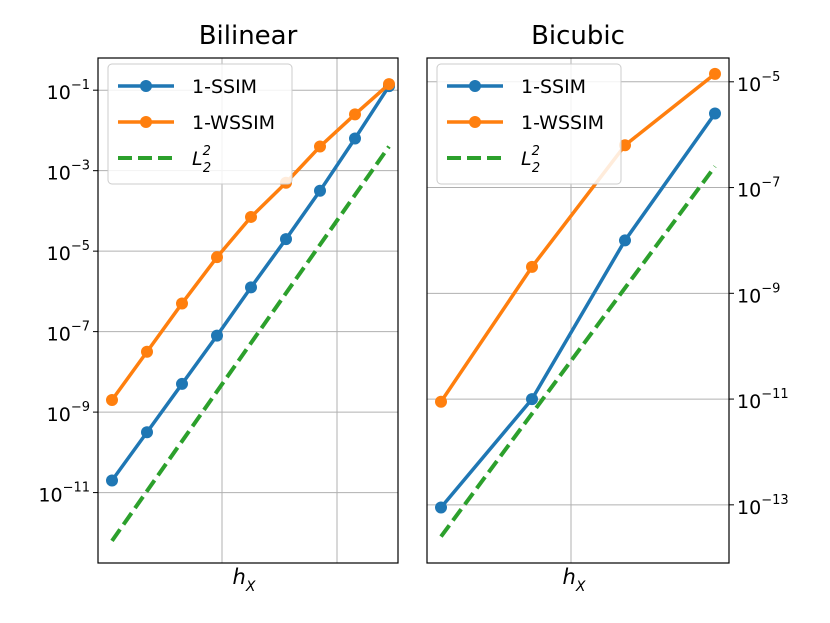  I want to click on chart-title: Bicubic, so click(578, 36).